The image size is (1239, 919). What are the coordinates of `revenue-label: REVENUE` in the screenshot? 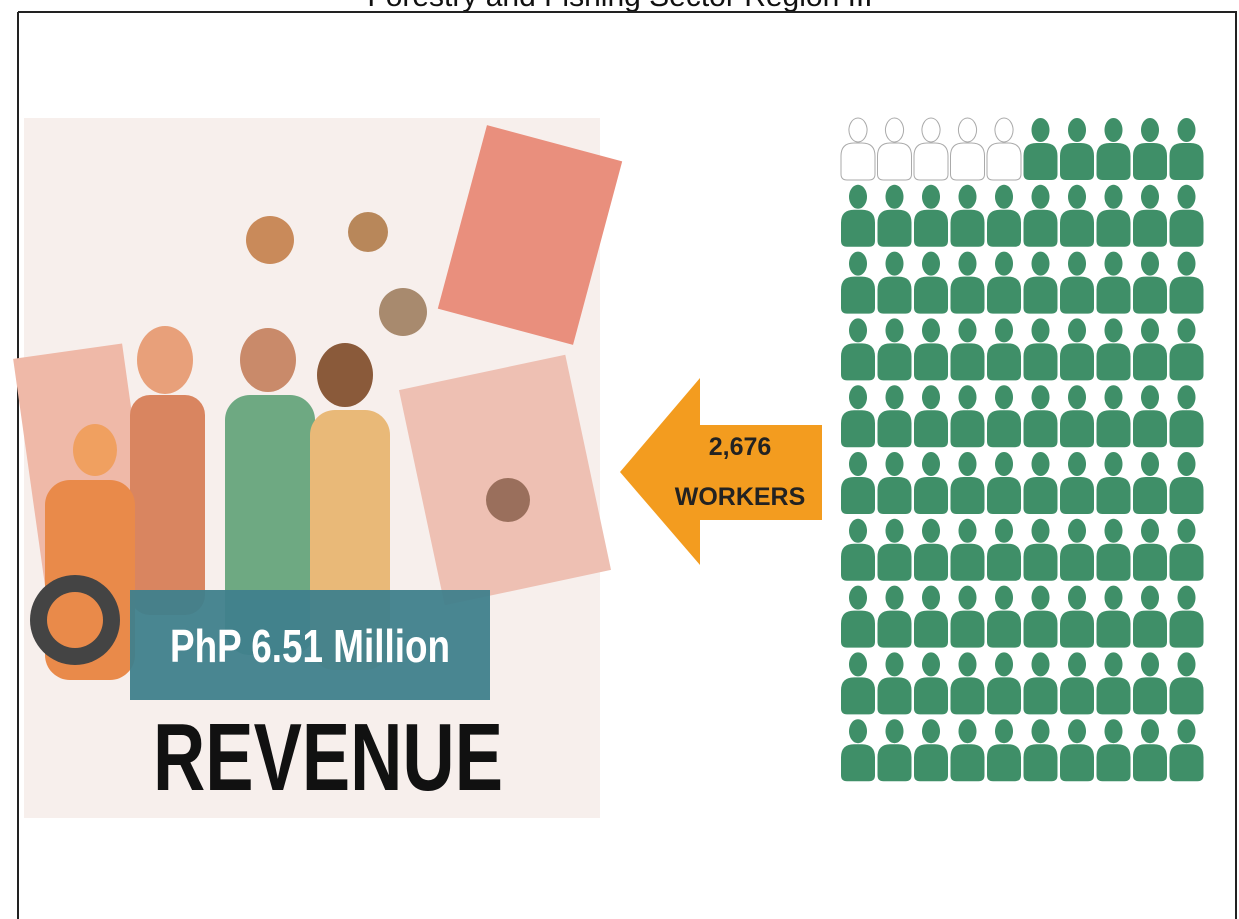 It's located at (328, 757).